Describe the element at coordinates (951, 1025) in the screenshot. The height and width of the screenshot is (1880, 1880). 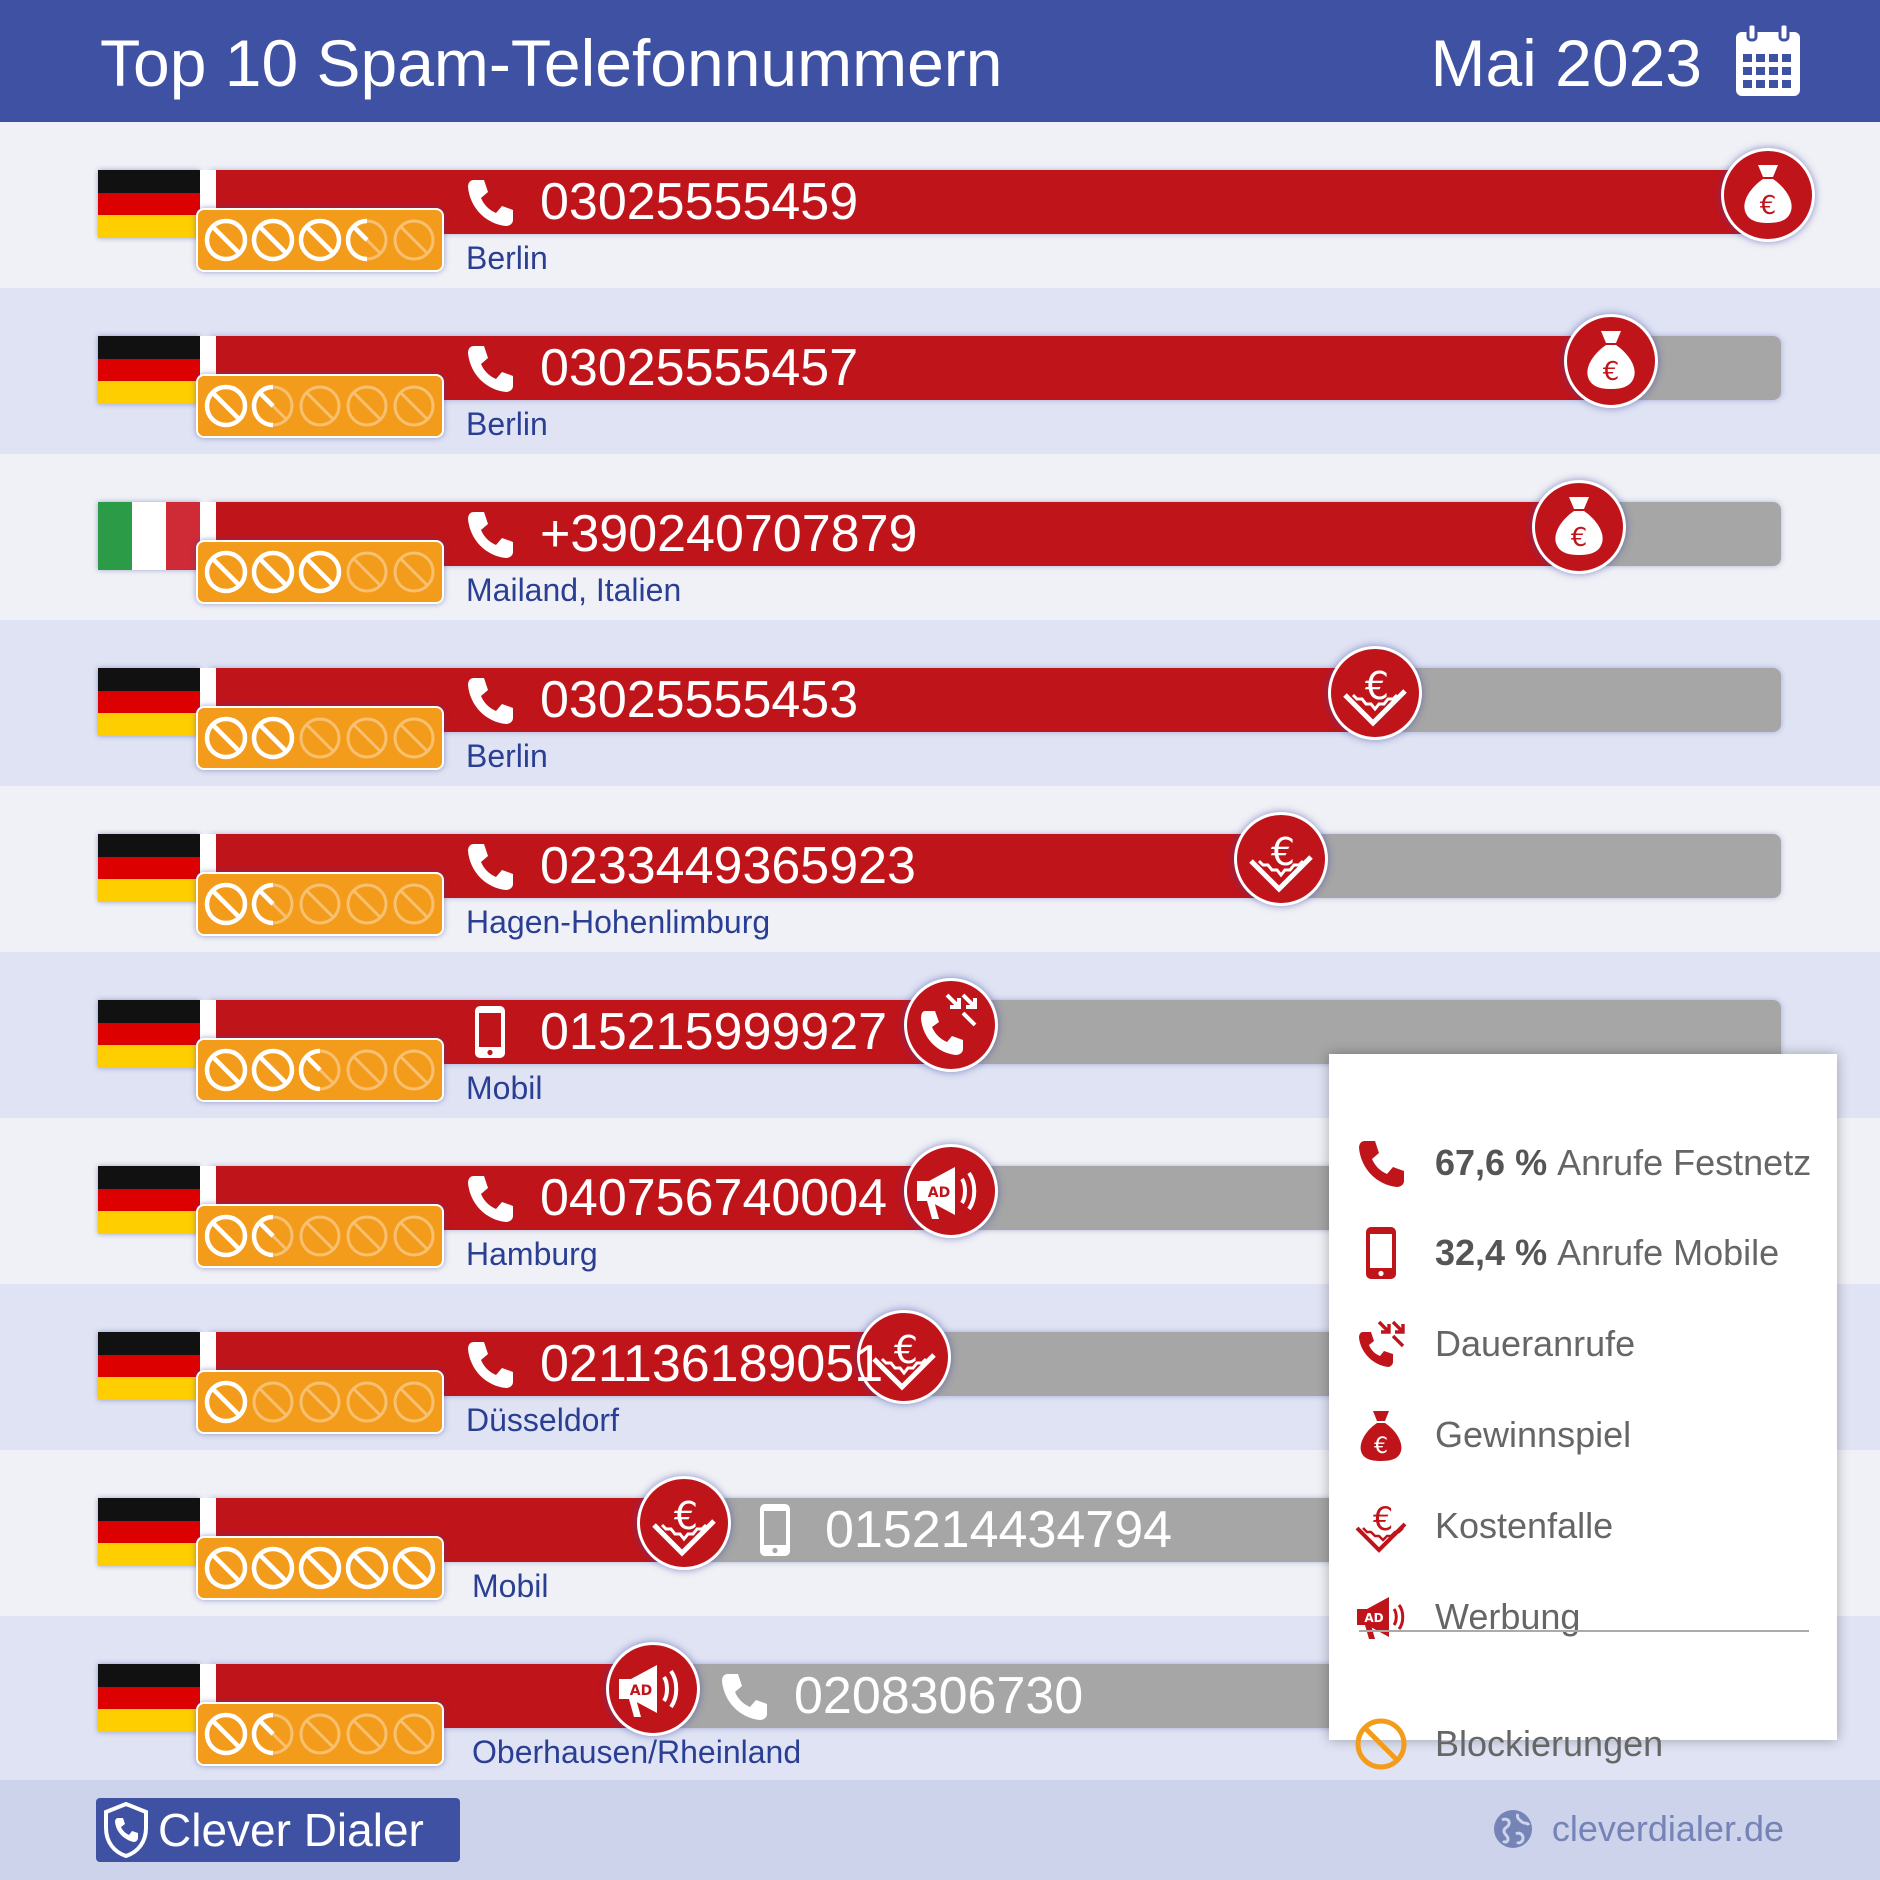
I see `daueranrufe-bubble` at that location.